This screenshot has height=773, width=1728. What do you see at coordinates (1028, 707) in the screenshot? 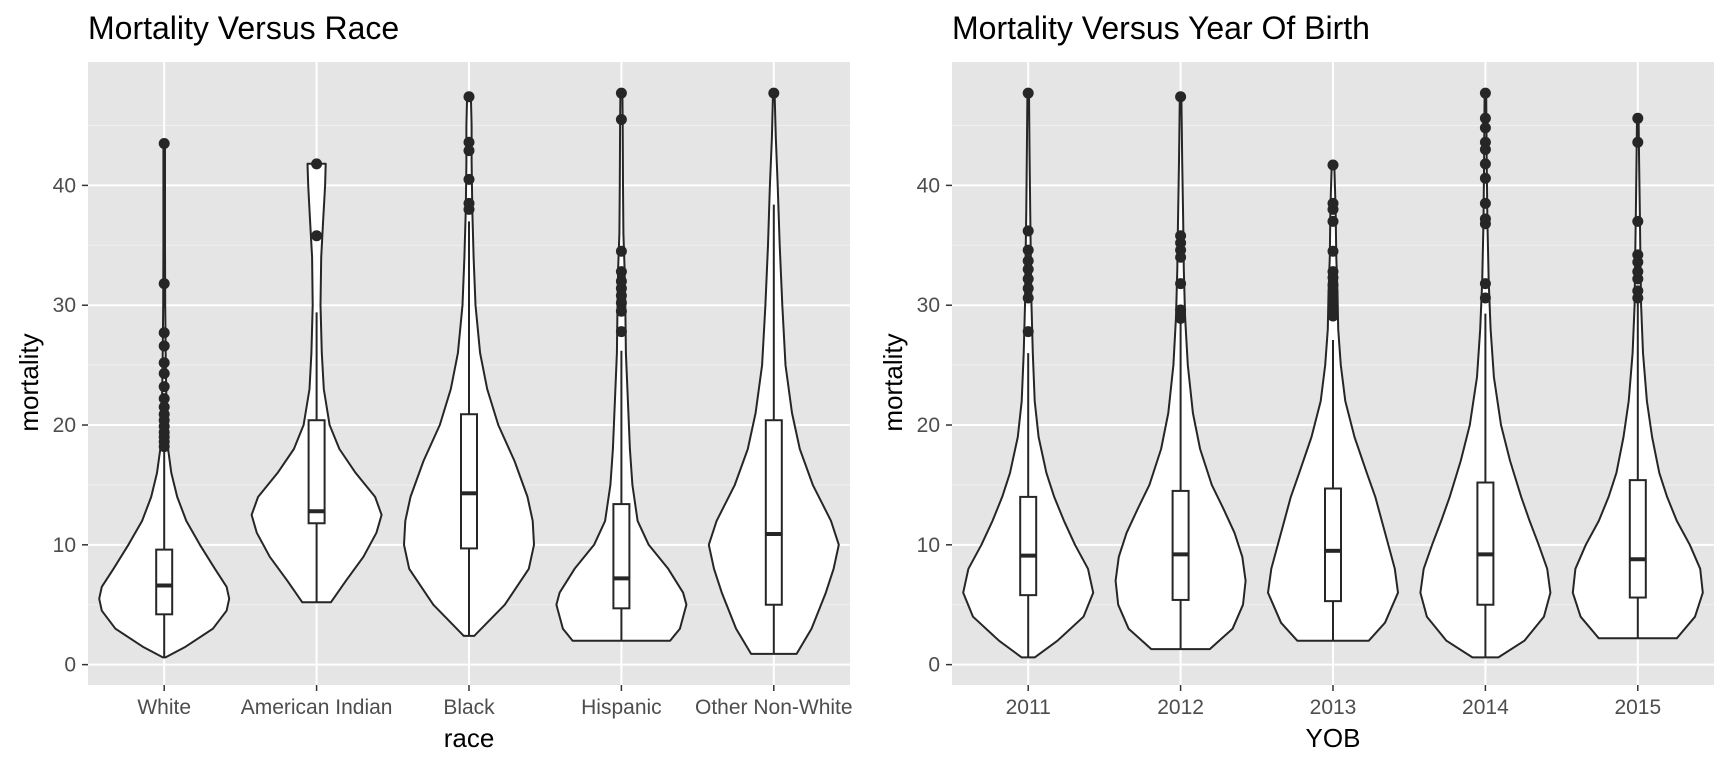
I see `x-tick-label: 2011` at bounding box center [1028, 707].